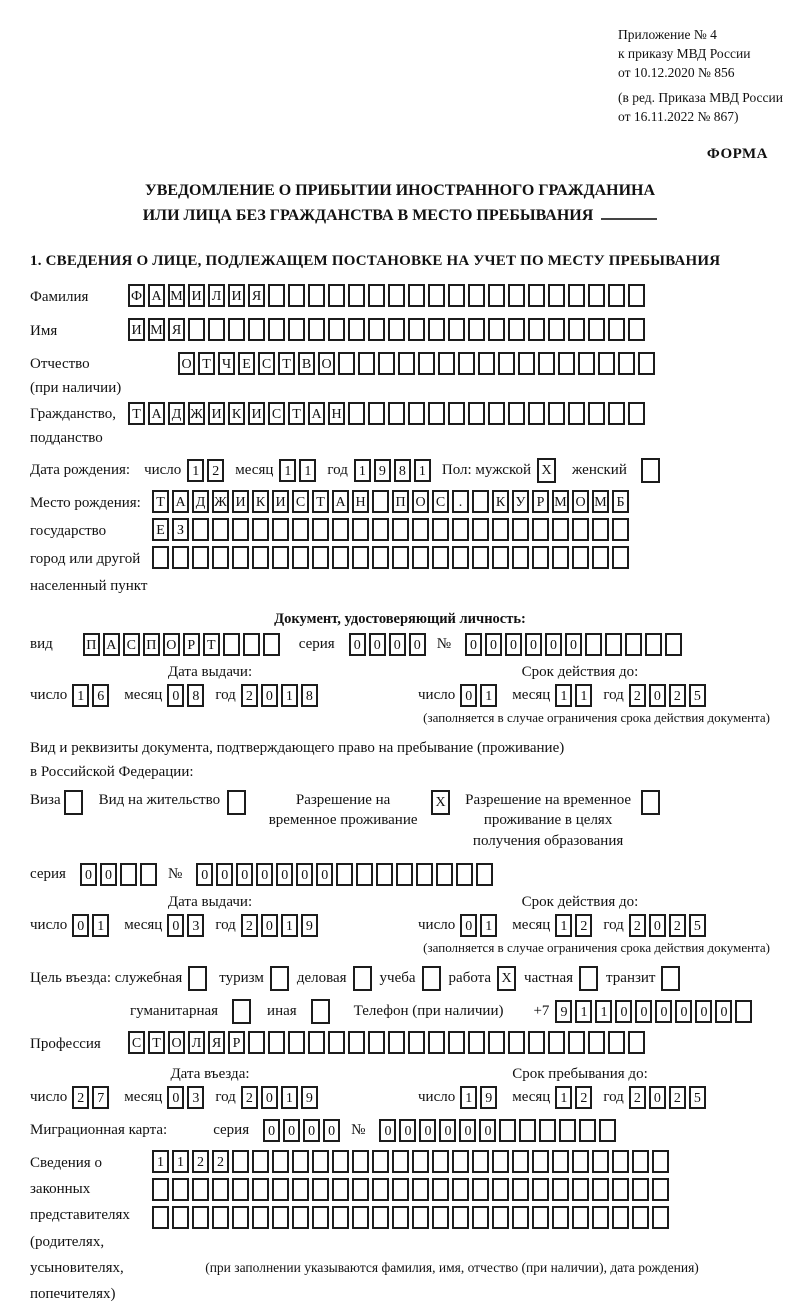 This screenshot has height=1307, width=800. Describe the element at coordinates (620, 502) in the screenshot. I see `char-cell: Б` at that location.